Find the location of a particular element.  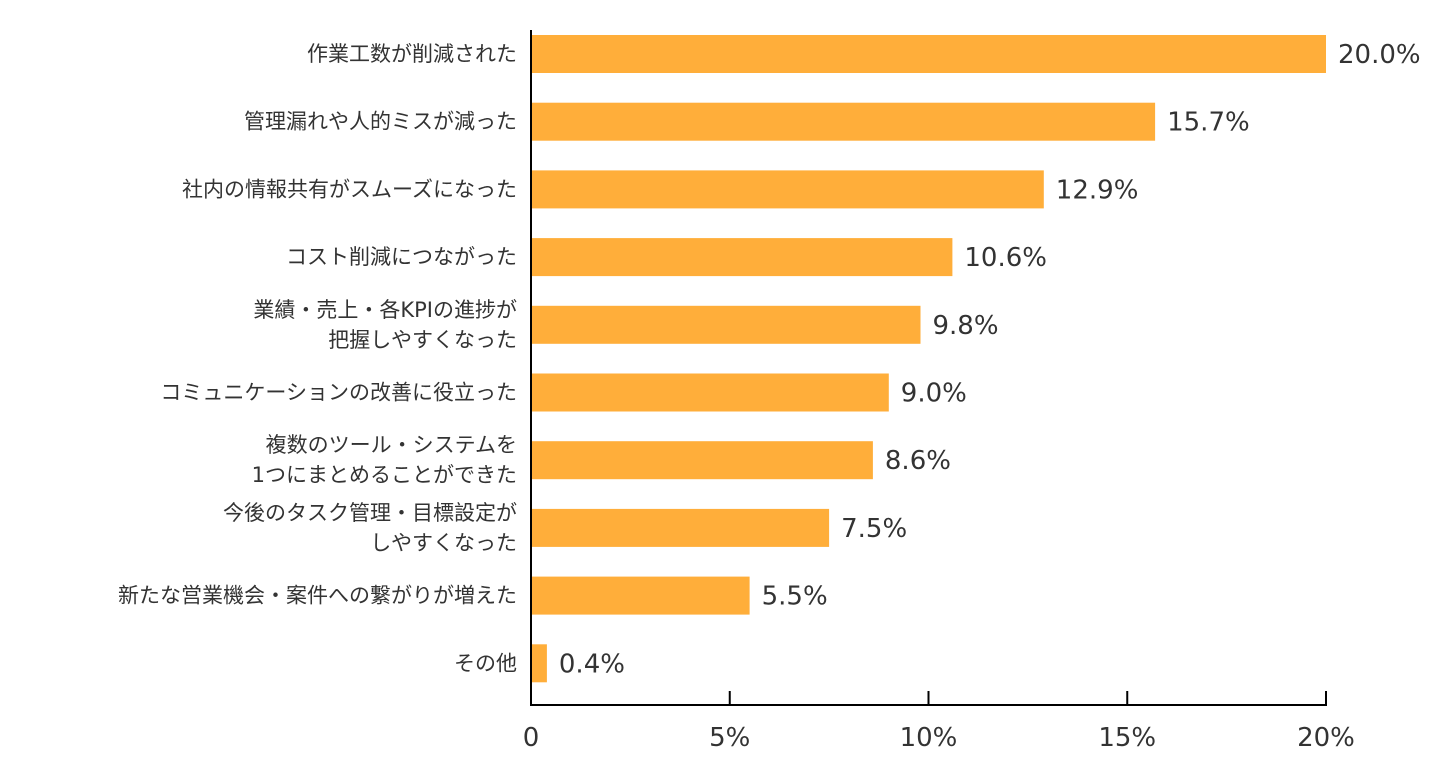

category-label-0: 作業工数が削減された is located at coordinates (412, 54).